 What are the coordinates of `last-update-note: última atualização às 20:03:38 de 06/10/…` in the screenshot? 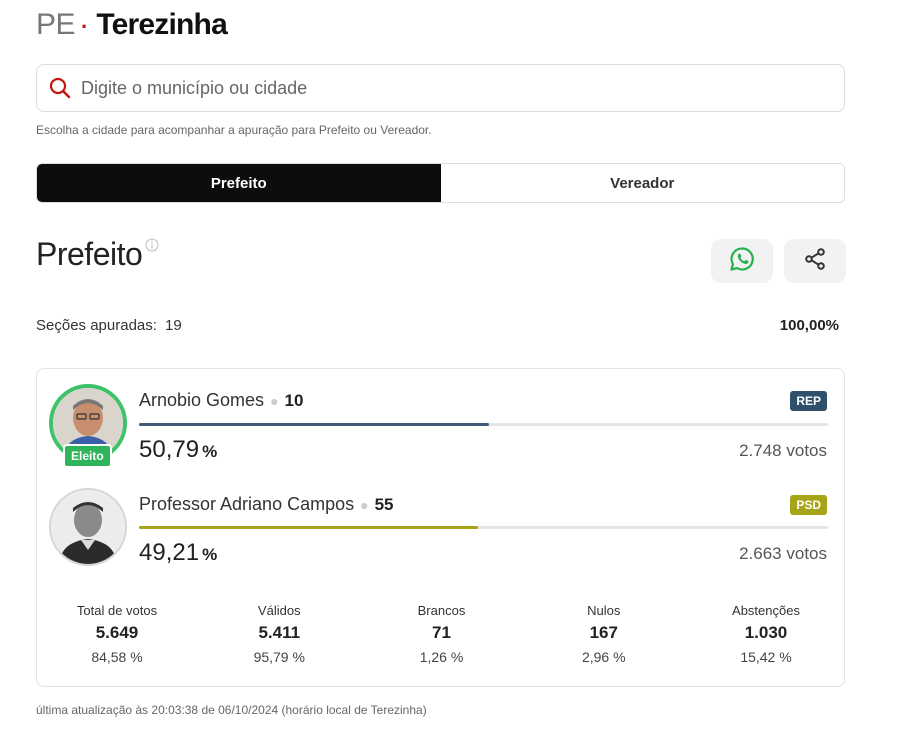 It's located at (231, 710).